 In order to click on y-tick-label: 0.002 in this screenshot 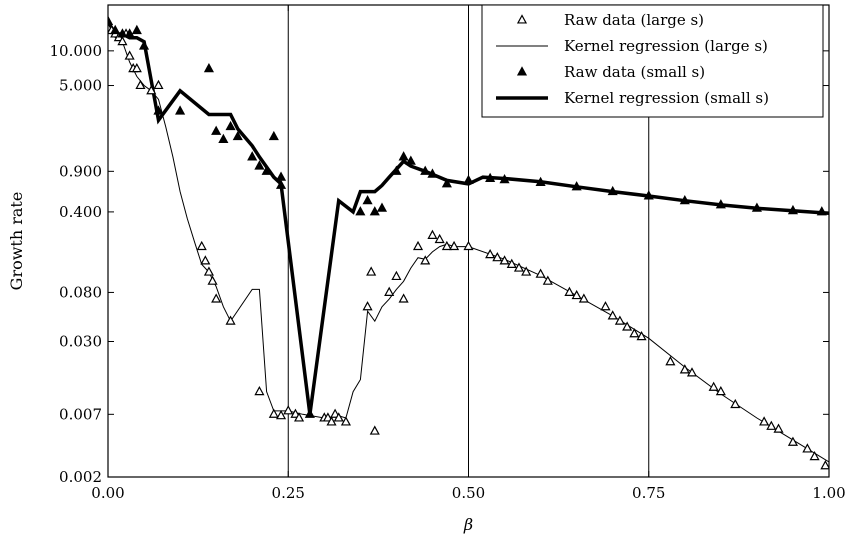, I will do `click(80, 477)`.